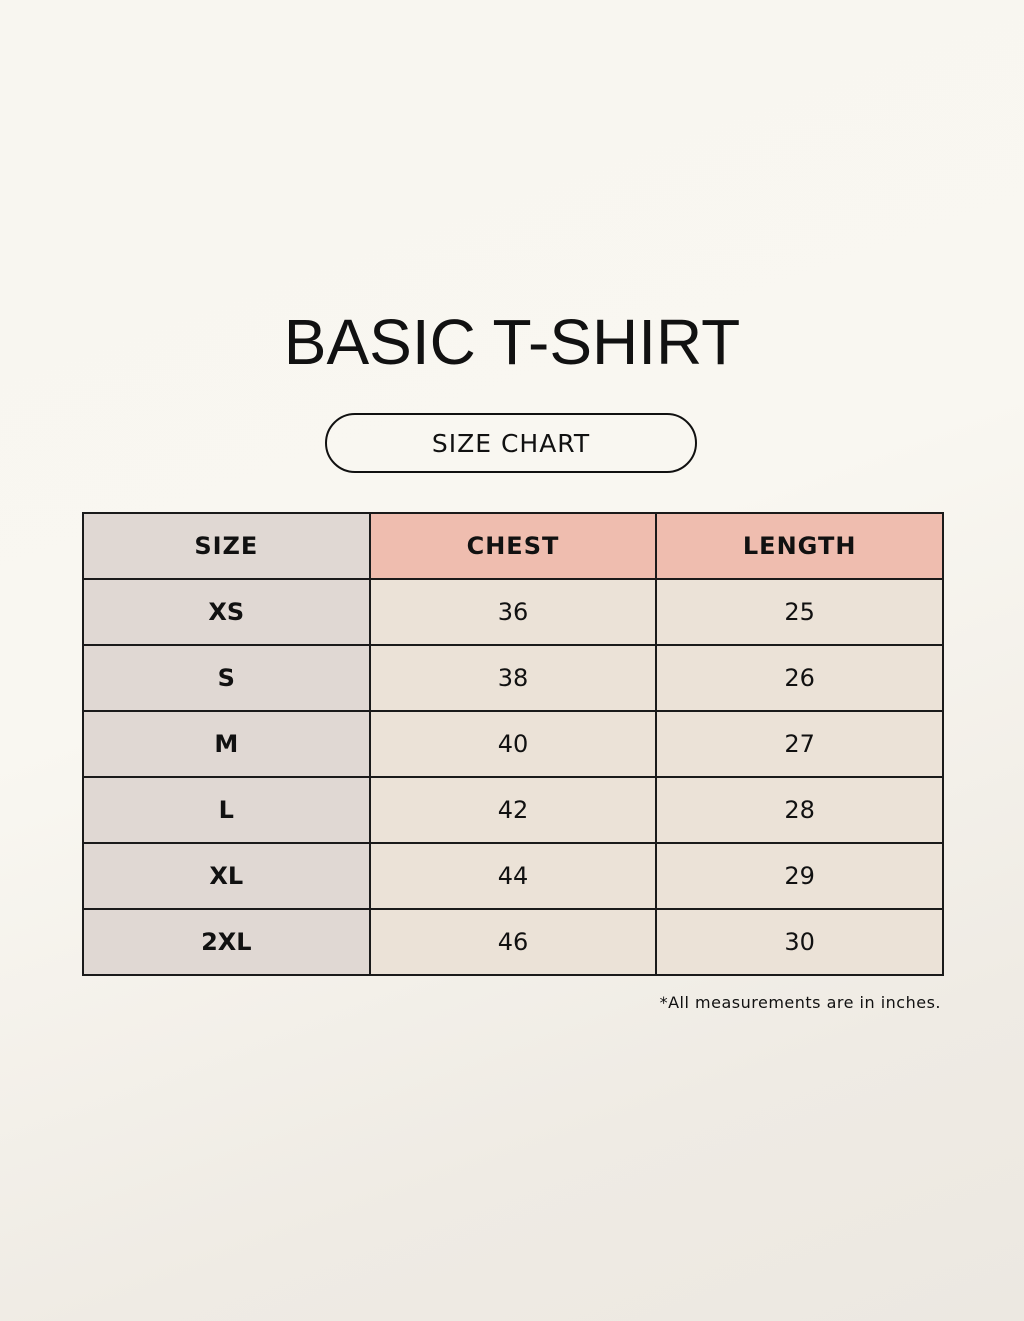  I want to click on cell-chest: 38, so click(513, 678).